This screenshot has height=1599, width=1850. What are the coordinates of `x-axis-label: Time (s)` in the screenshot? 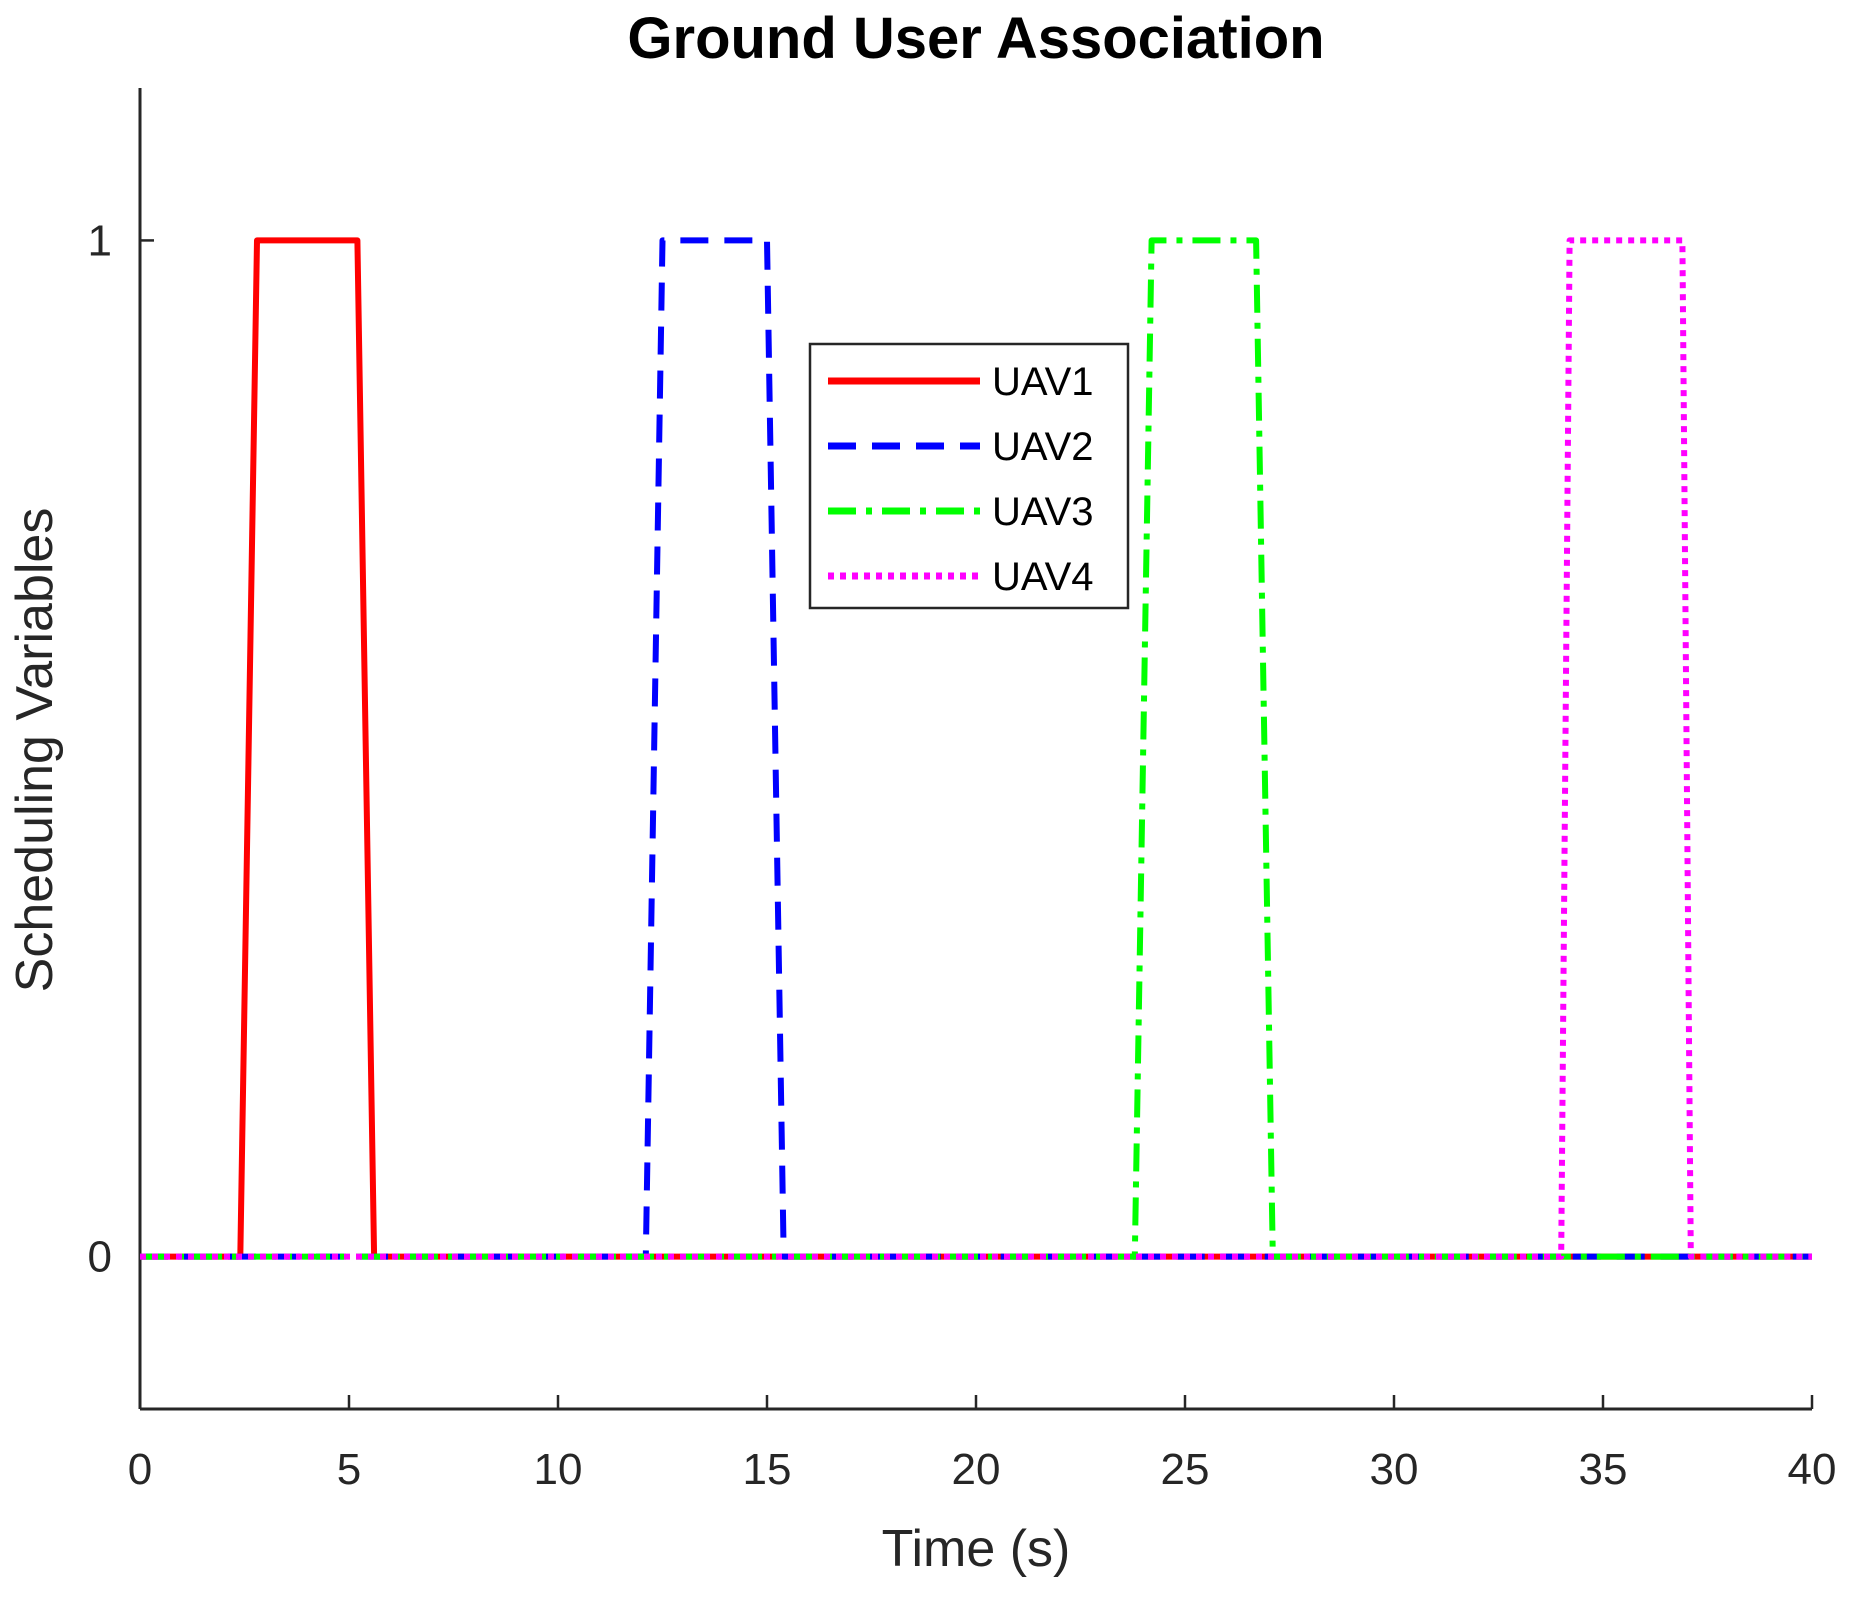 It's located at (976, 1549).